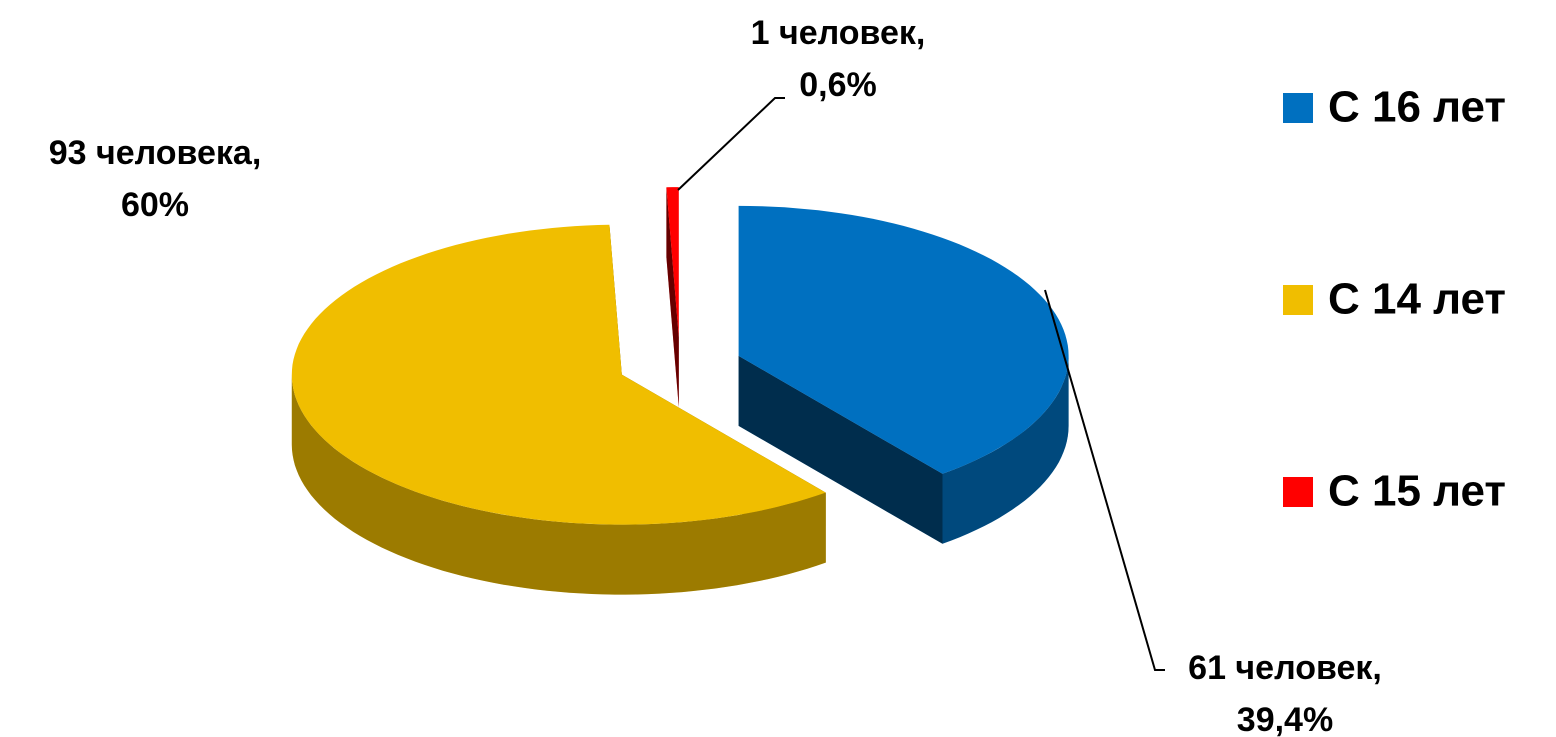  I want to click on legend-label: С 14 лет, so click(1417, 299).